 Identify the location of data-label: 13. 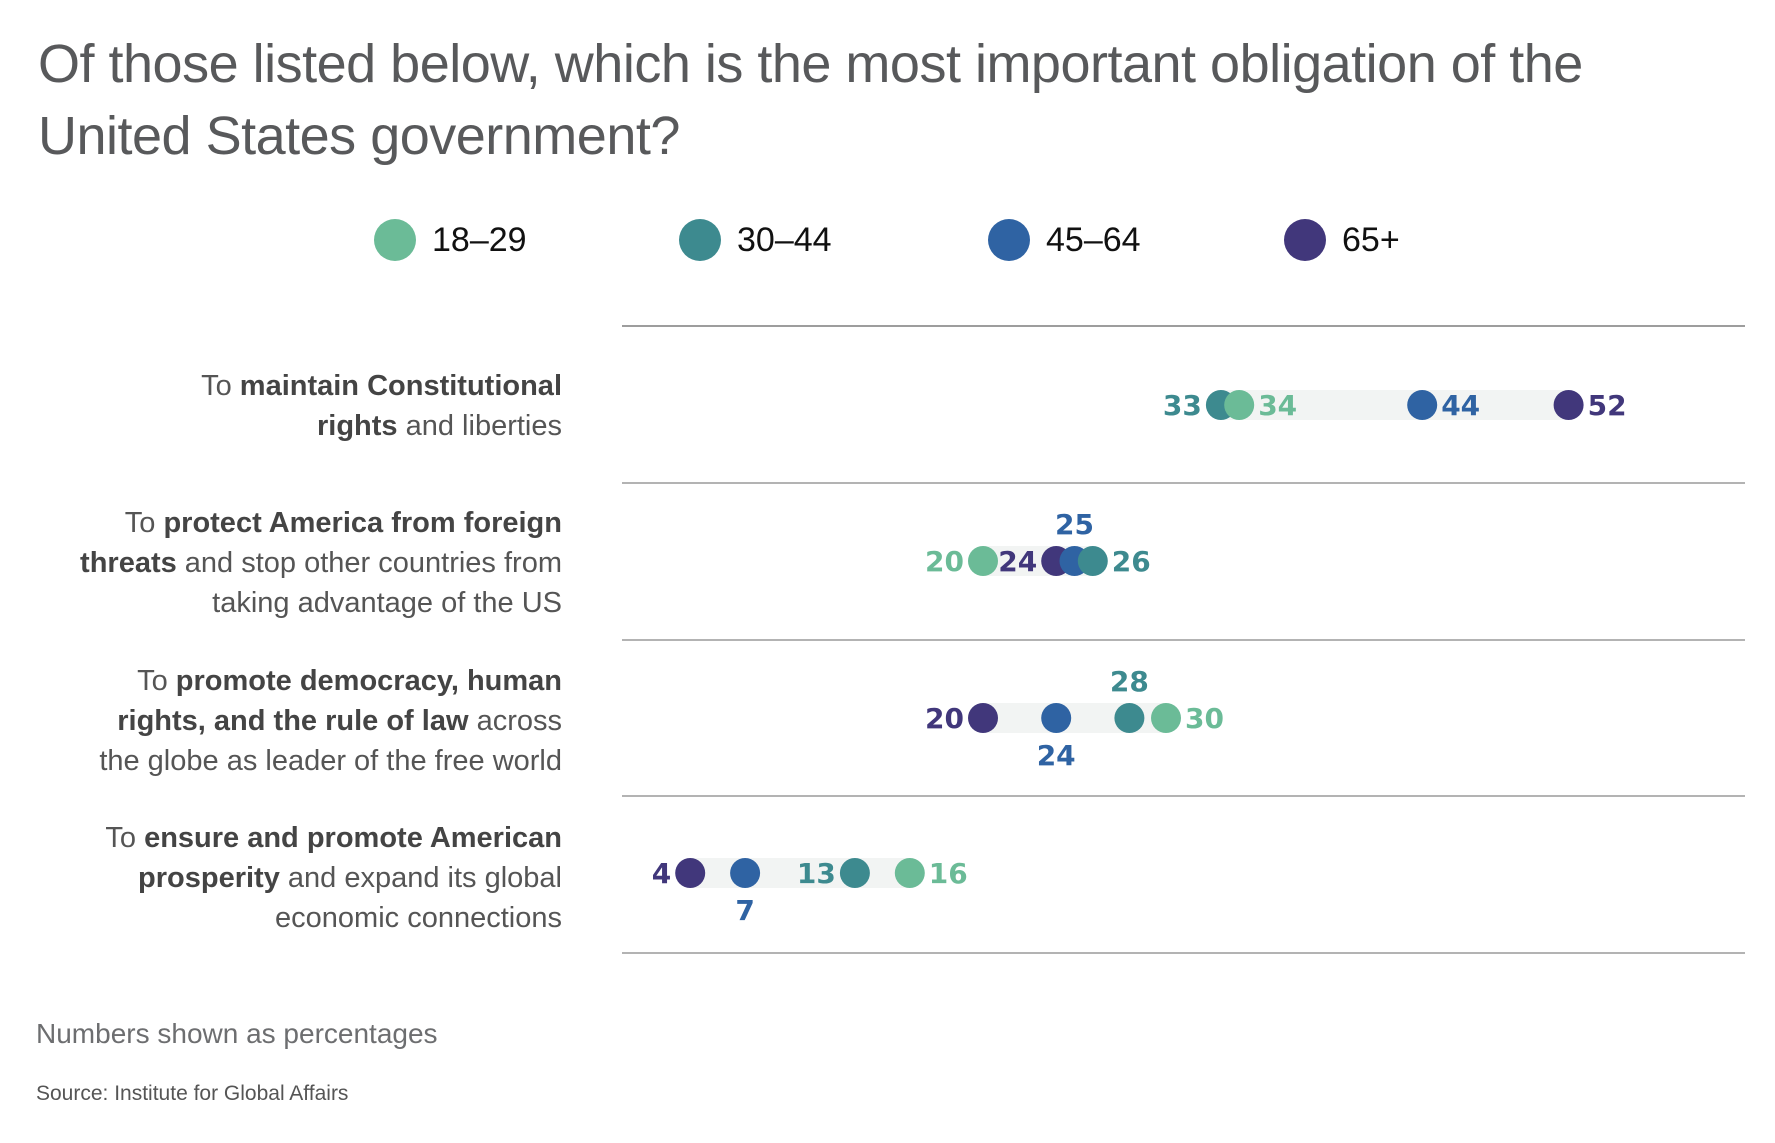
(816, 873).